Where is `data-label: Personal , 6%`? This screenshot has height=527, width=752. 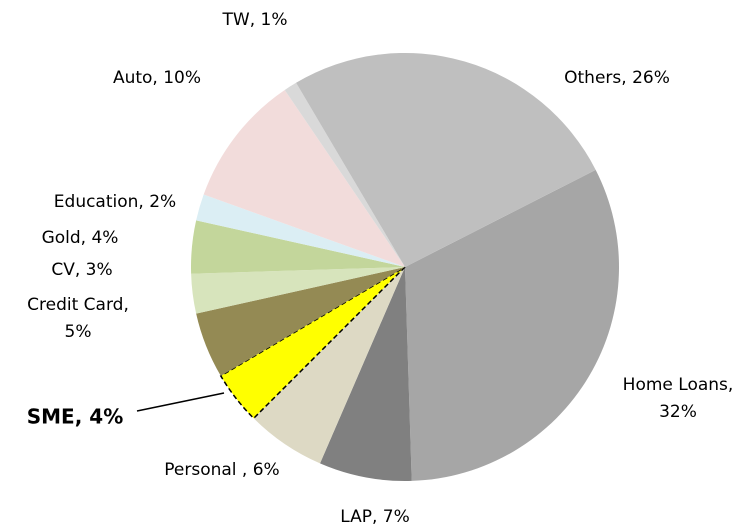
data-label: Personal , 6% is located at coordinates (221, 470).